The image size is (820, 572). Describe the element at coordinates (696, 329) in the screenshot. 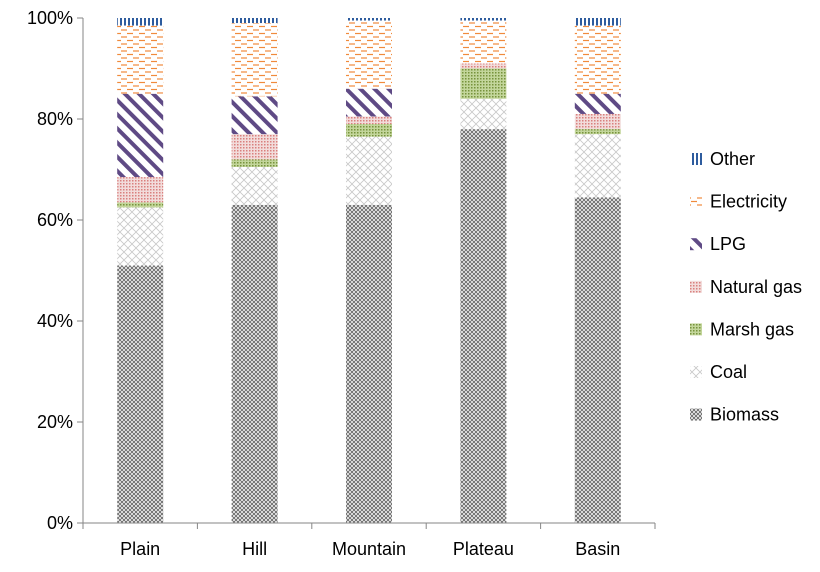

I see `legend-swatch-marsh-gas` at that location.